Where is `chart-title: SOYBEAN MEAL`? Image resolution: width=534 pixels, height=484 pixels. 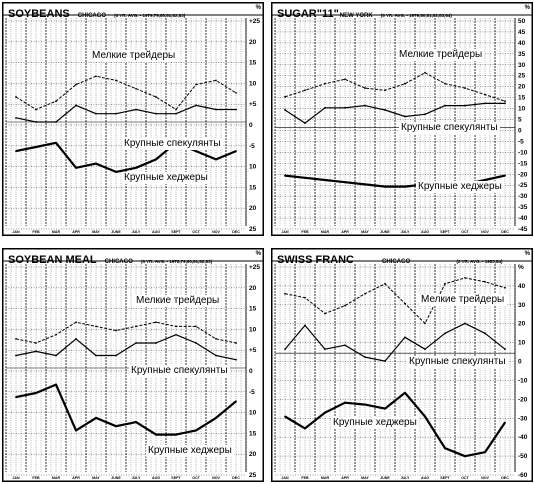 chart-title: SOYBEAN MEAL is located at coordinates (52, 260).